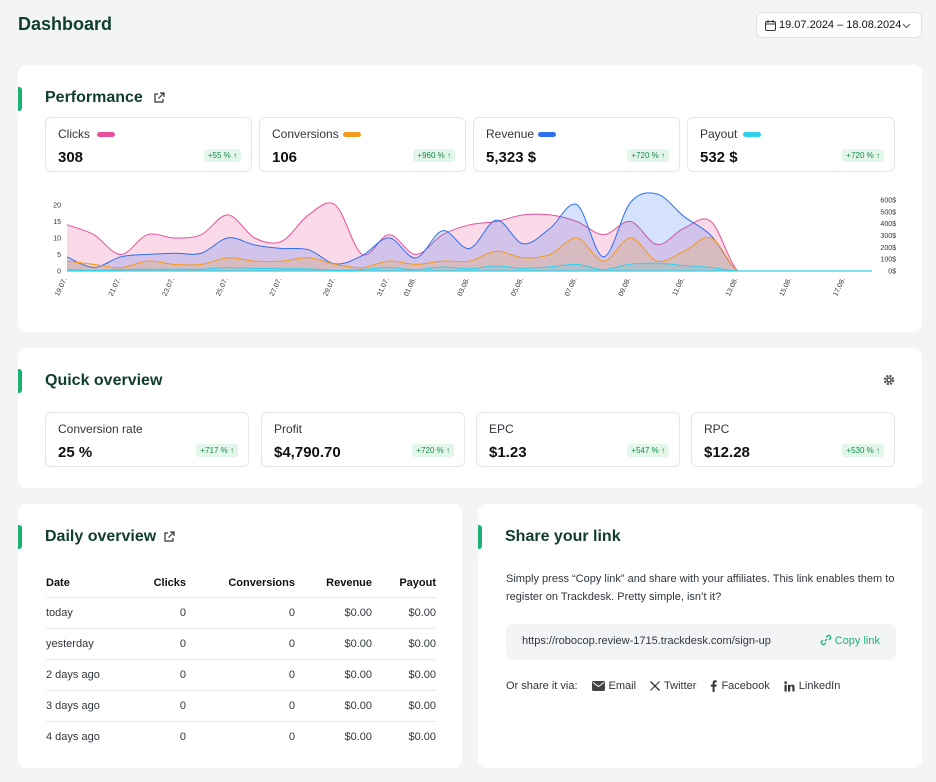 The image size is (936, 782). Describe the element at coordinates (404, 584) in the screenshot. I see `column-header: Payout` at that location.